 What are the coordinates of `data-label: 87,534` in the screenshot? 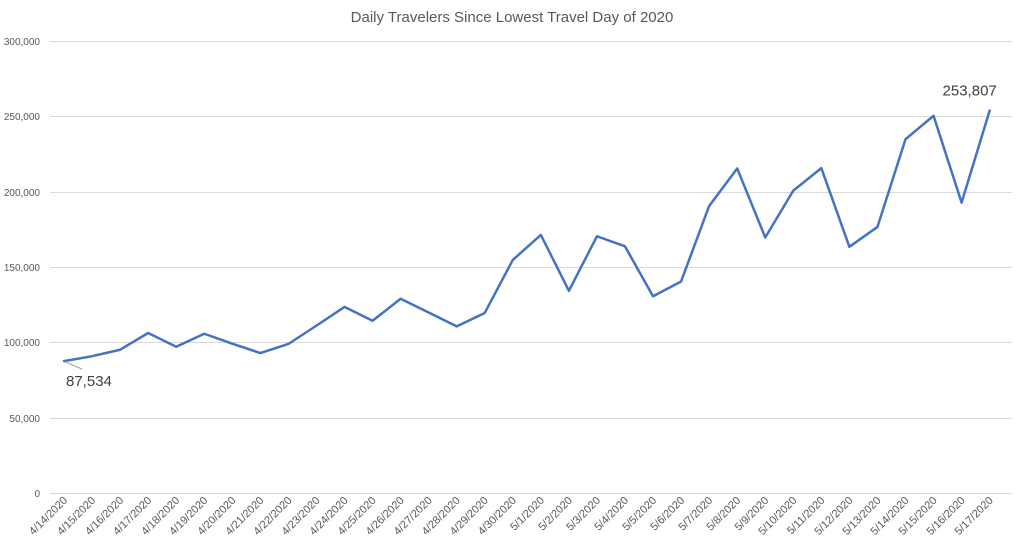 It's located at (89, 381).